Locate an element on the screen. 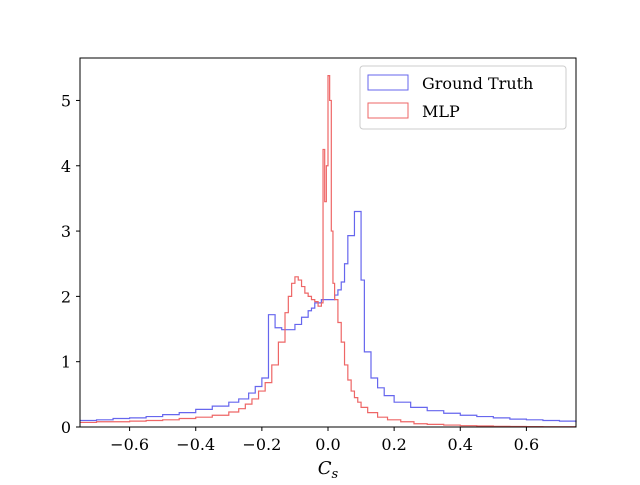  x-tick-label: 0.6 is located at coordinates (526, 444).